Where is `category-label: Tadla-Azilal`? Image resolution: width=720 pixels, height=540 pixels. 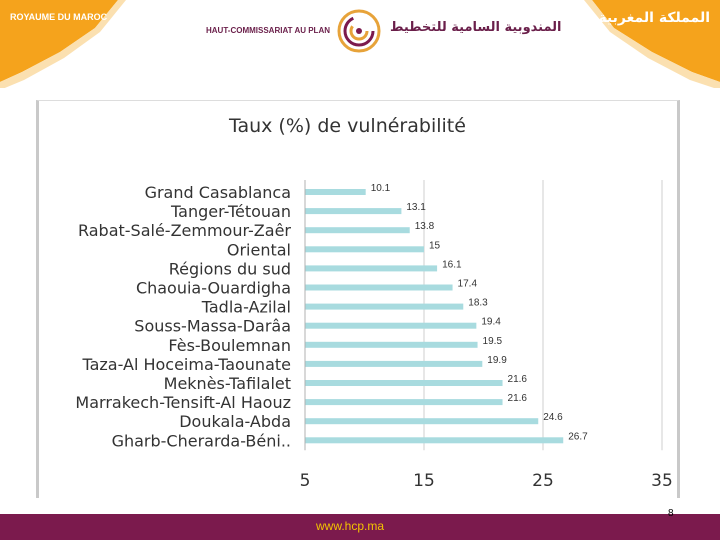
category-label: Tadla-Azilal is located at coordinates (246, 307).